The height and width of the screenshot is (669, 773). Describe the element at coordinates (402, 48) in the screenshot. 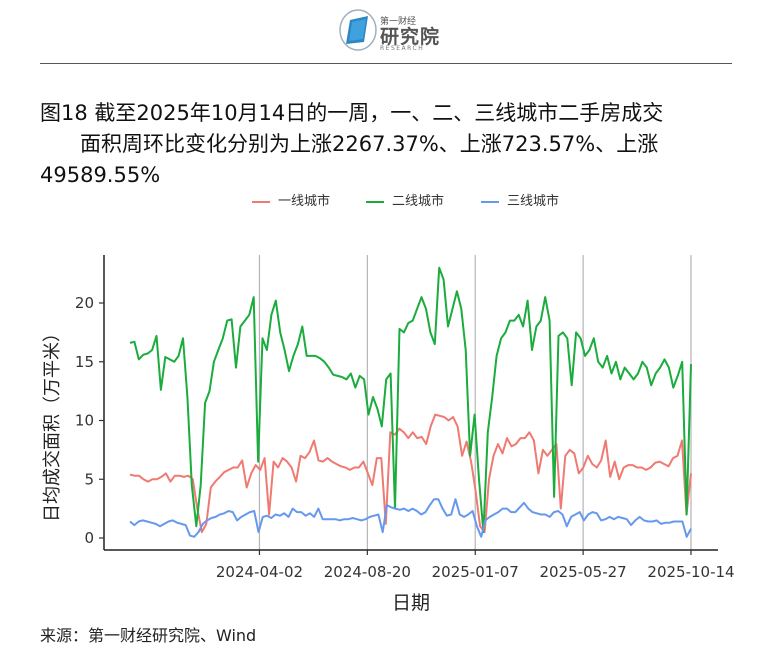

I see `logo-sub-text: RESEARCH` at that location.